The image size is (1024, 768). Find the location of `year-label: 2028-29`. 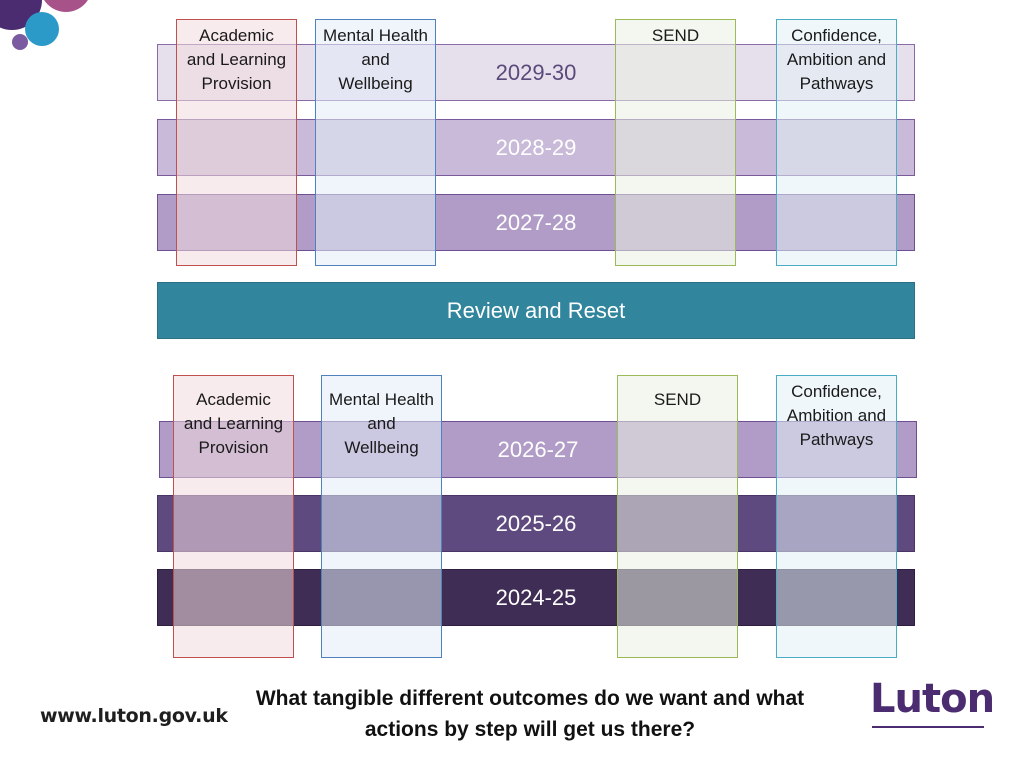

year-label: 2028-29 is located at coordinates (536, 147).